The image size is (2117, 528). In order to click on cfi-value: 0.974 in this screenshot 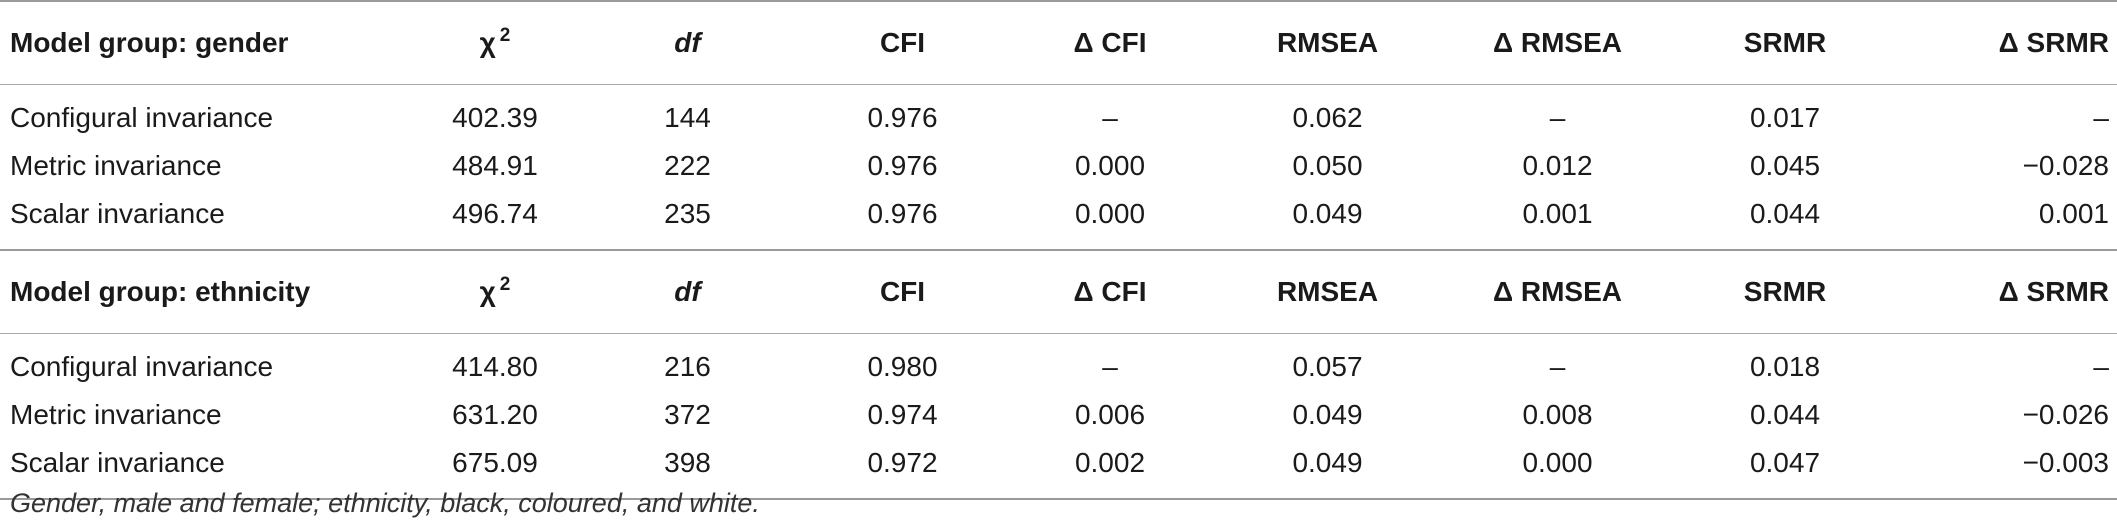, I will do `click(902, 414)`.